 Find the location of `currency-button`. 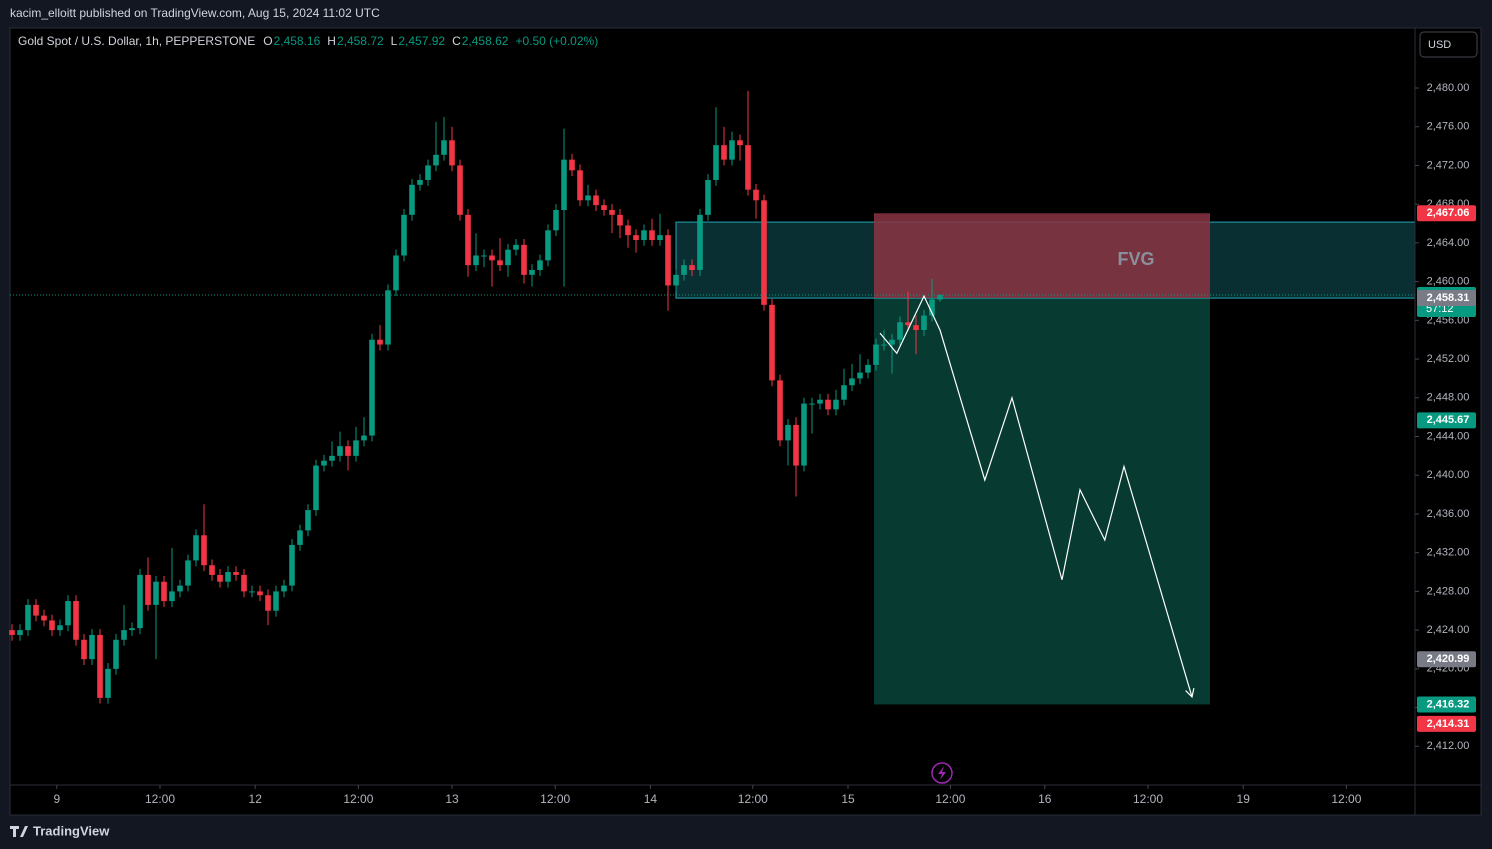

currency-button is located at coordinates (1448, 44).